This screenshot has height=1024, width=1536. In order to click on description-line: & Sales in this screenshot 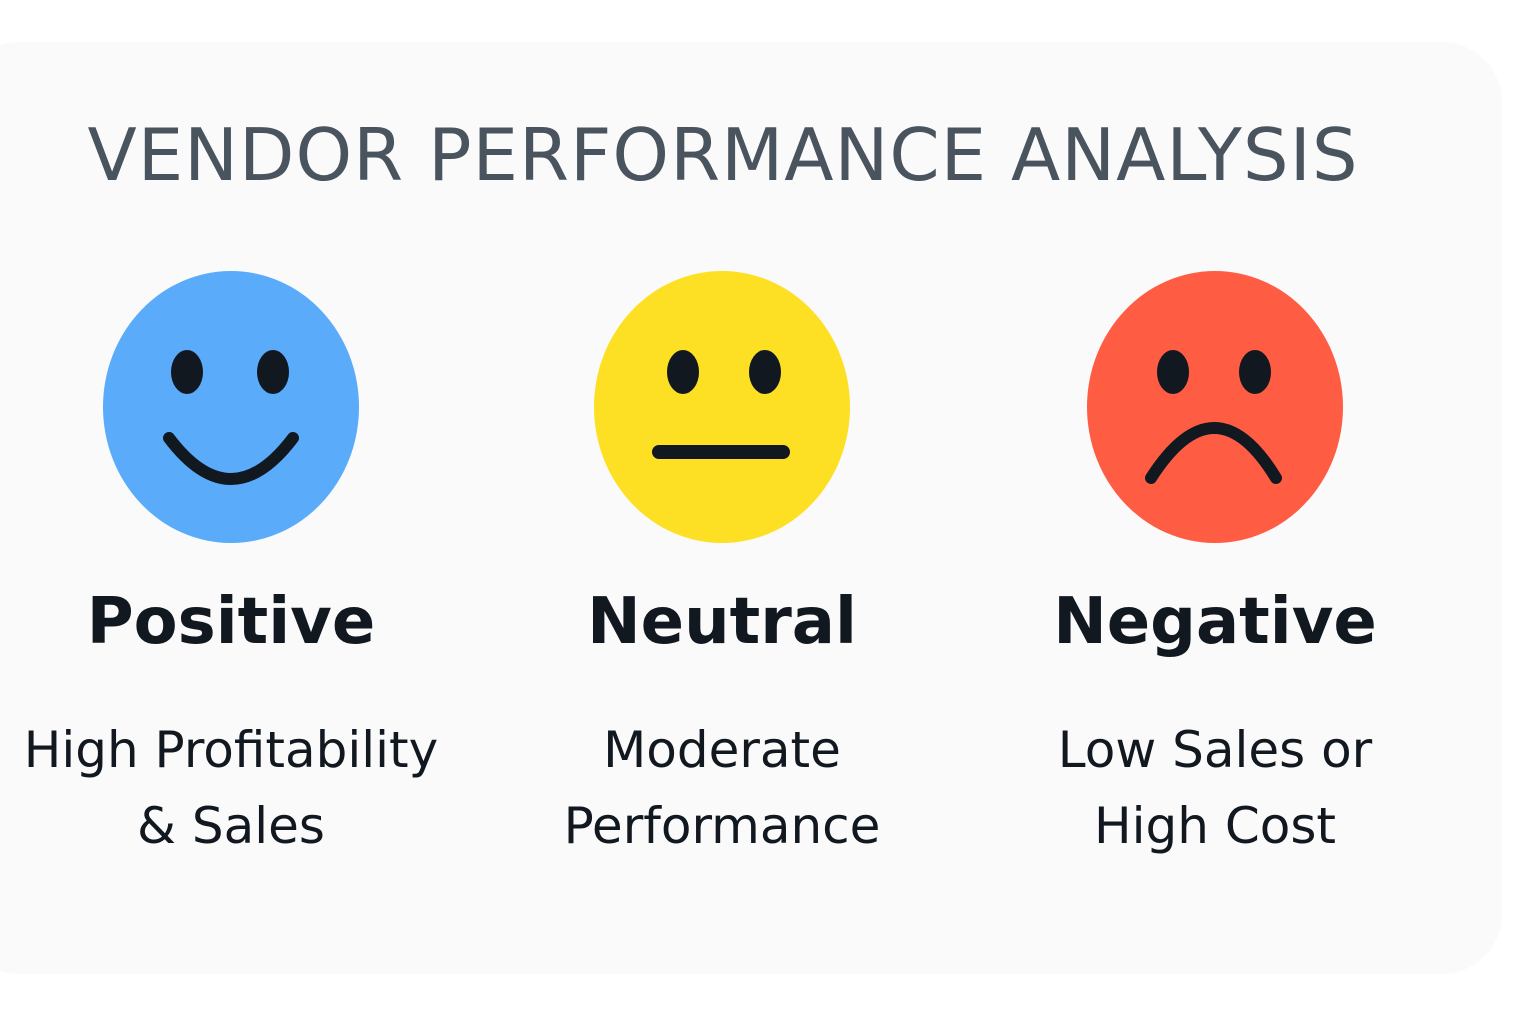, I will do `click(231, 826)`.